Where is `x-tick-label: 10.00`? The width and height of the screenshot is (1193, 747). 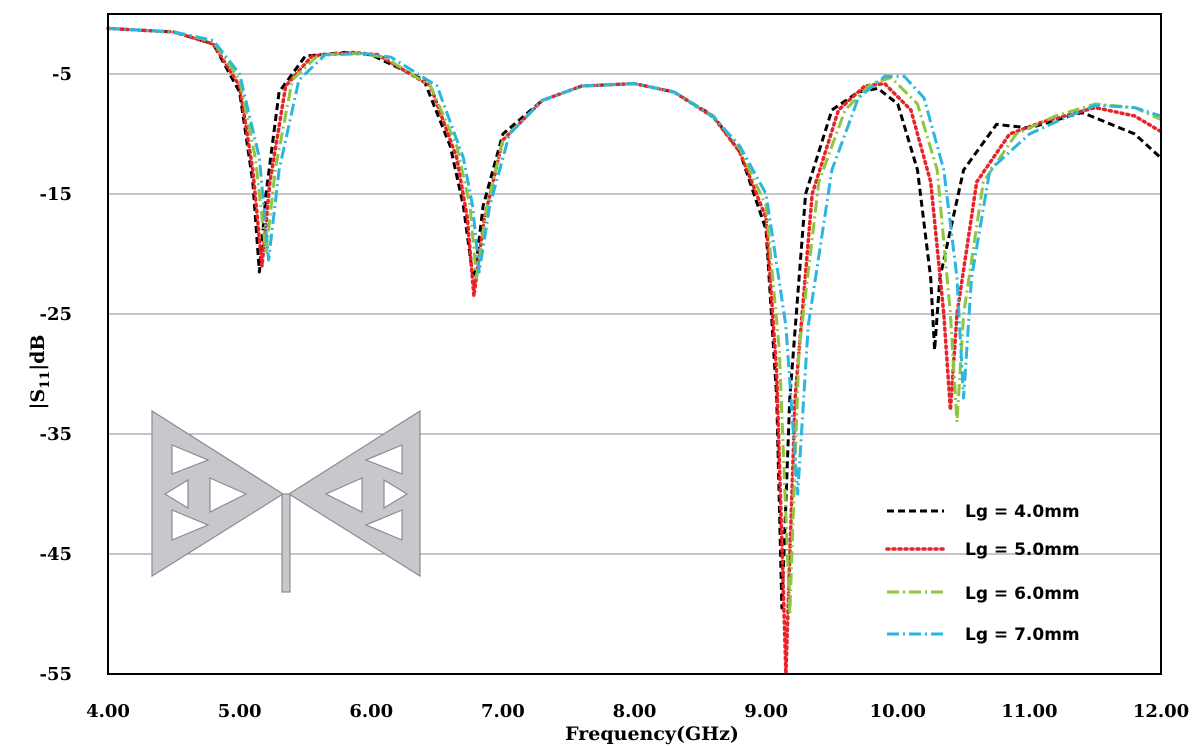
x-tick-label: 10.00 is located at coordinates (898, 711).